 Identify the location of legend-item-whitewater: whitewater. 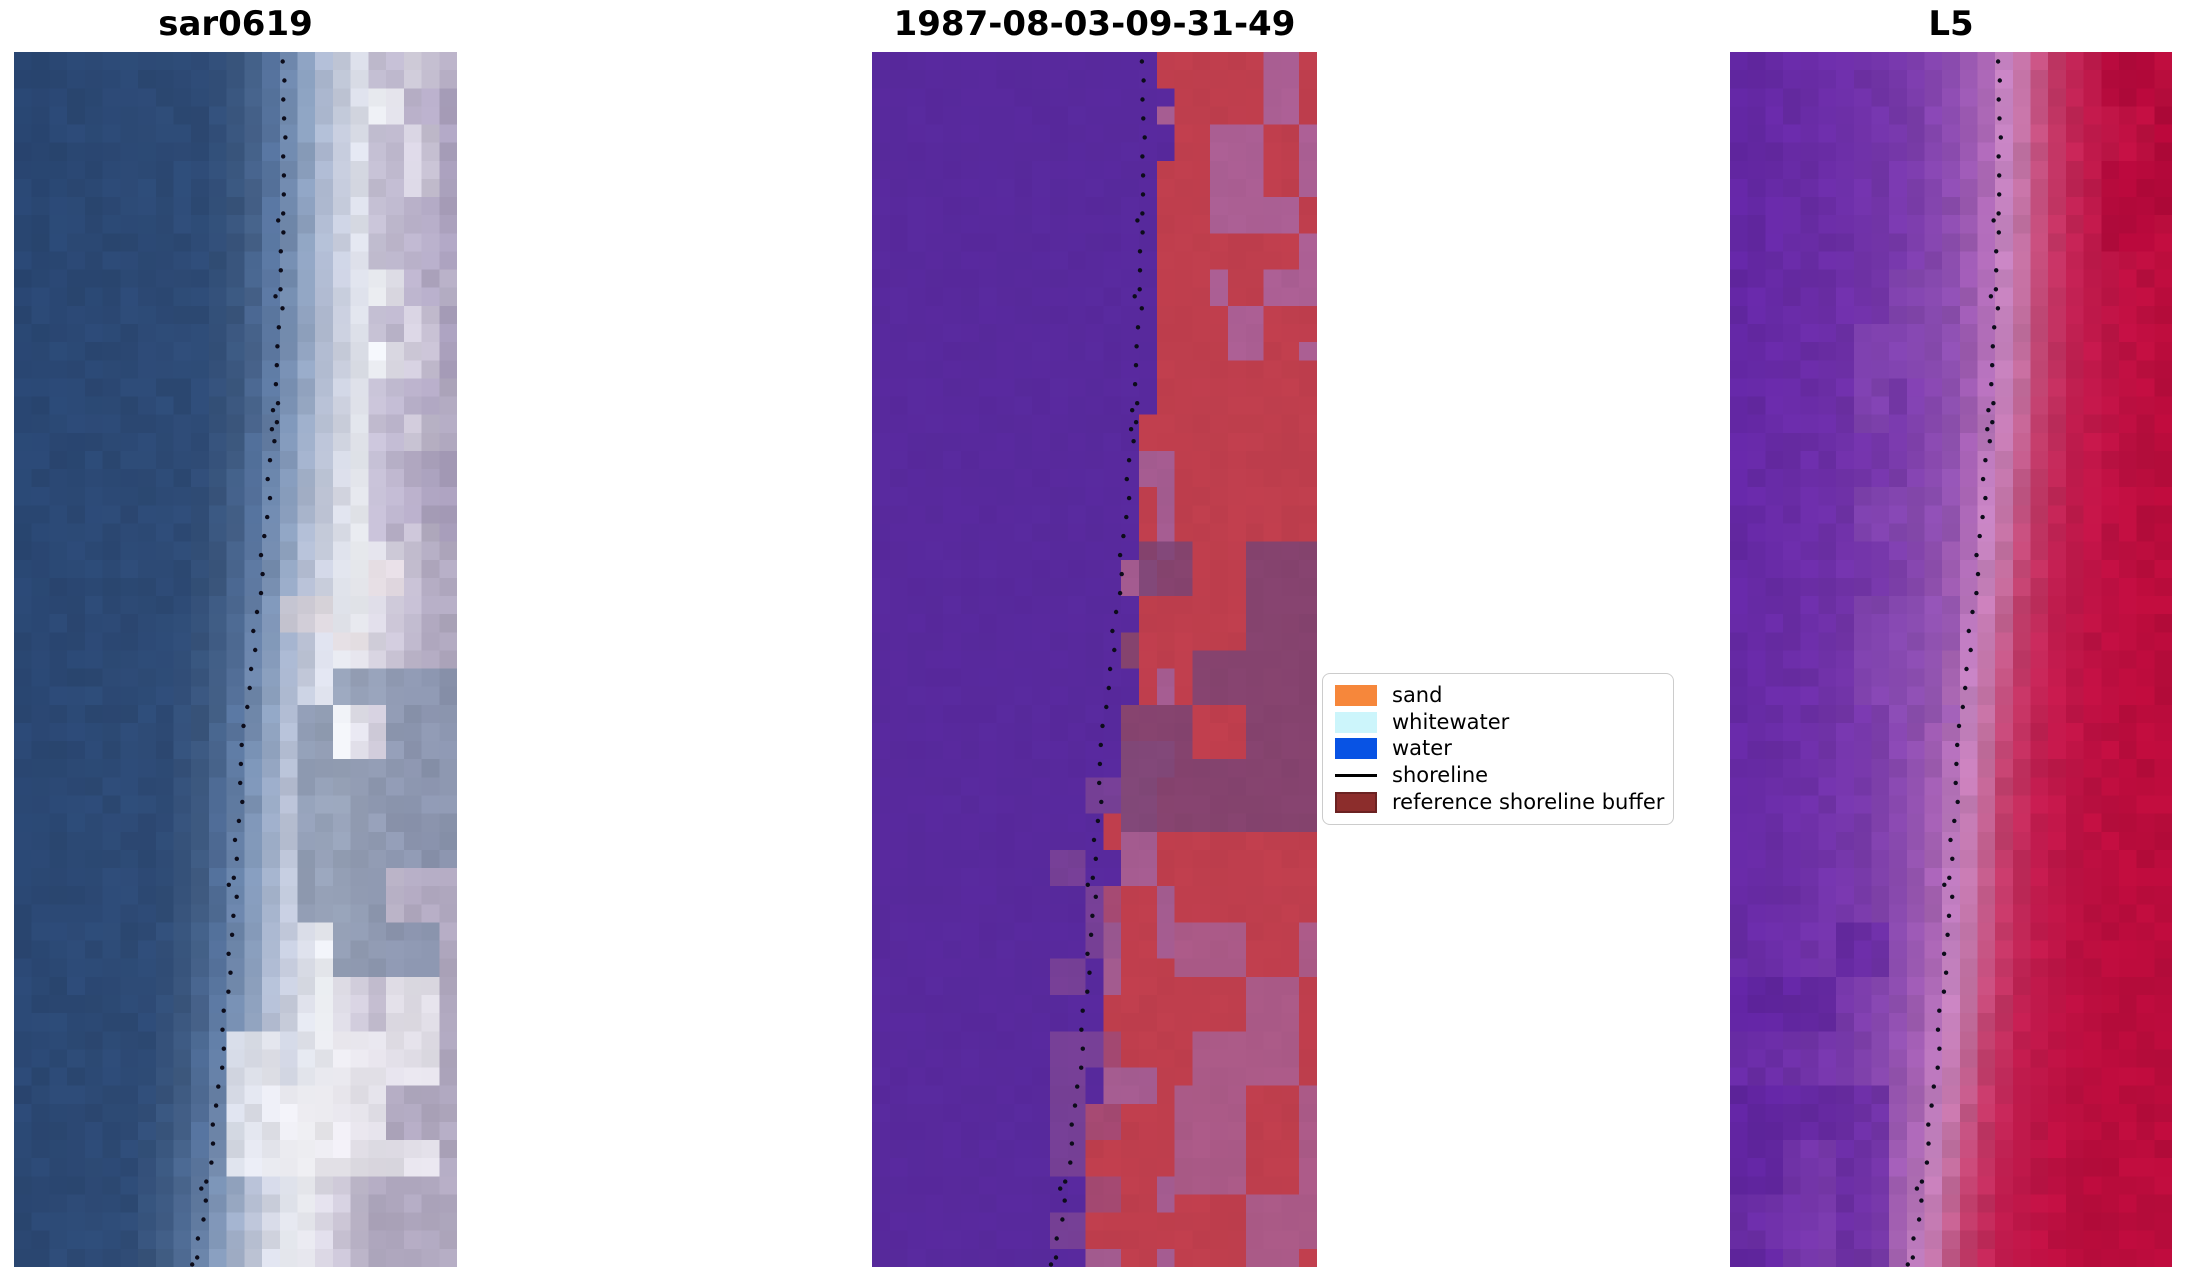
(1498, 722).